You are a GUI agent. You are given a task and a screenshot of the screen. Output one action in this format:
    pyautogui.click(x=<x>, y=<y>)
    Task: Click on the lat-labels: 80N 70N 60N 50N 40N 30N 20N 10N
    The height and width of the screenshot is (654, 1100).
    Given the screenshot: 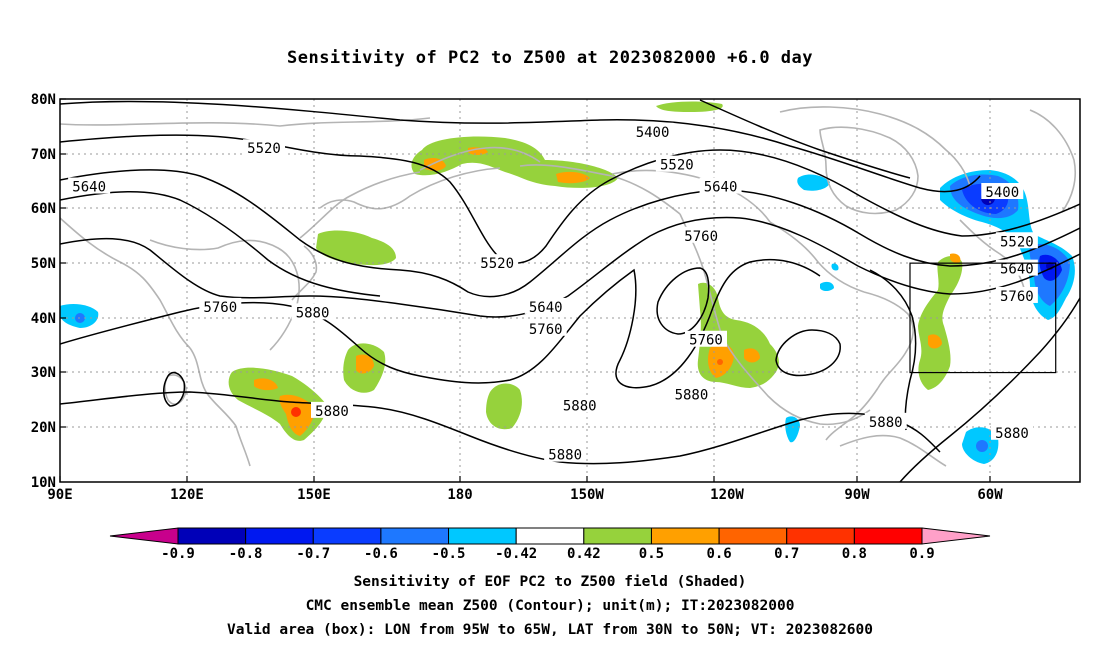 What is the action you would take?
    pyautogui.click(x=43, y=291)
    